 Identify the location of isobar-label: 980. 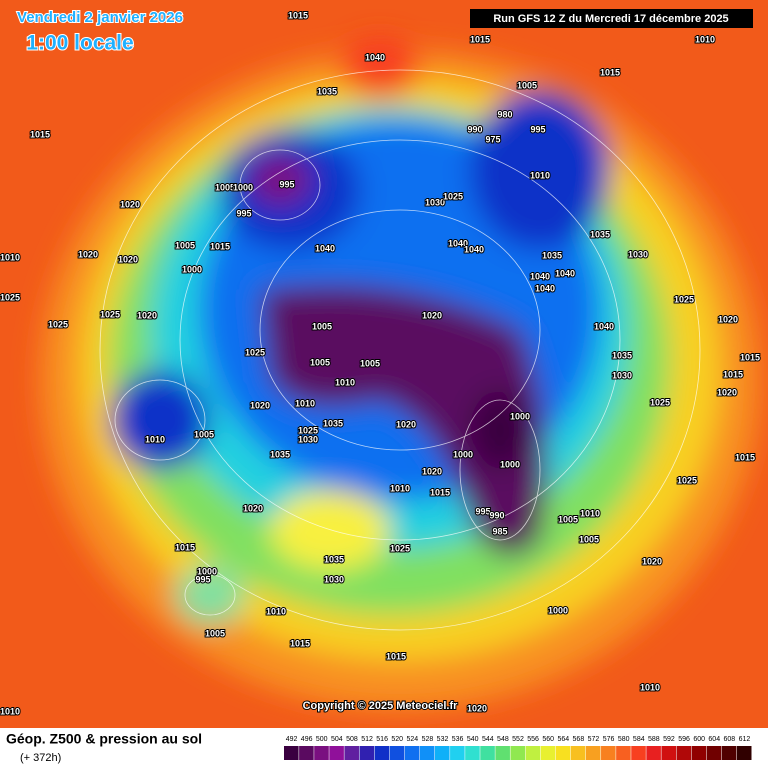
(504, 114).